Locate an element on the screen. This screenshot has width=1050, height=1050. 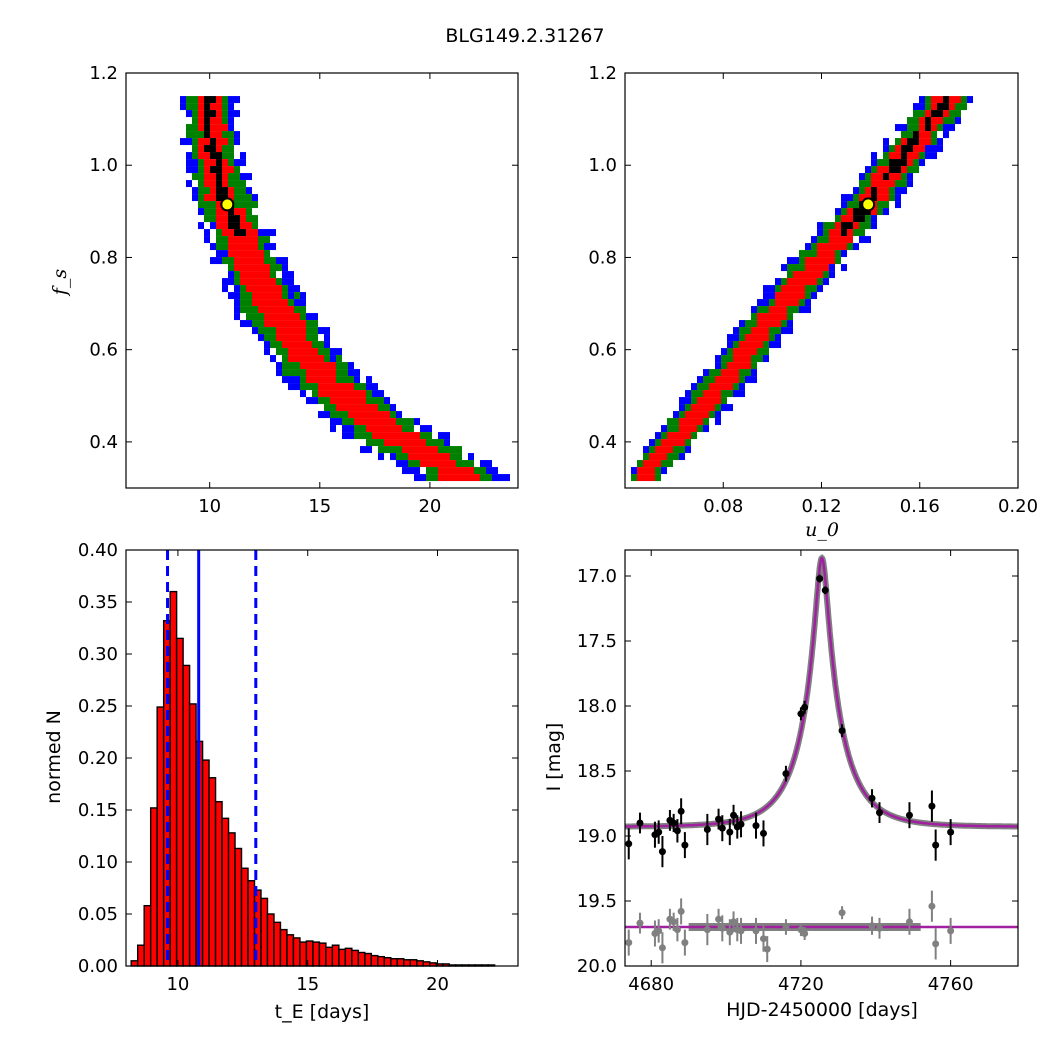
y-tick-label: 1.0 is located at coordinates (602, 165).